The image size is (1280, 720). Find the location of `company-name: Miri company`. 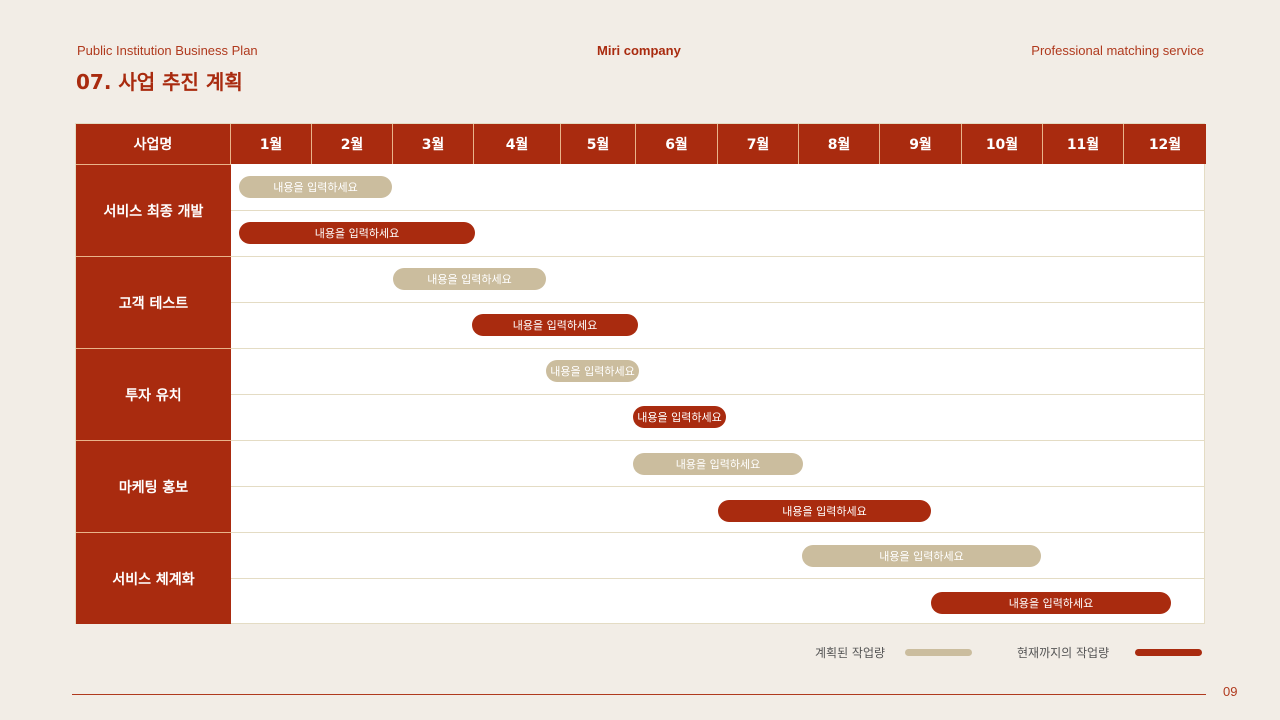

company-name: Miri company is located at coordinates (639, 50).